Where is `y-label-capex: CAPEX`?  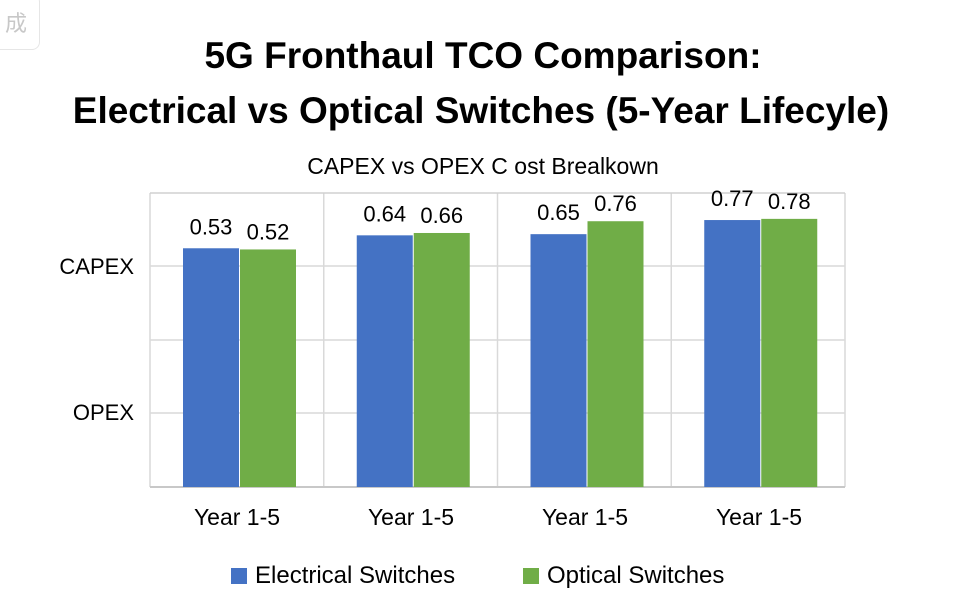 y-label-capex: CAPEX is located at coordinates (96, 266).